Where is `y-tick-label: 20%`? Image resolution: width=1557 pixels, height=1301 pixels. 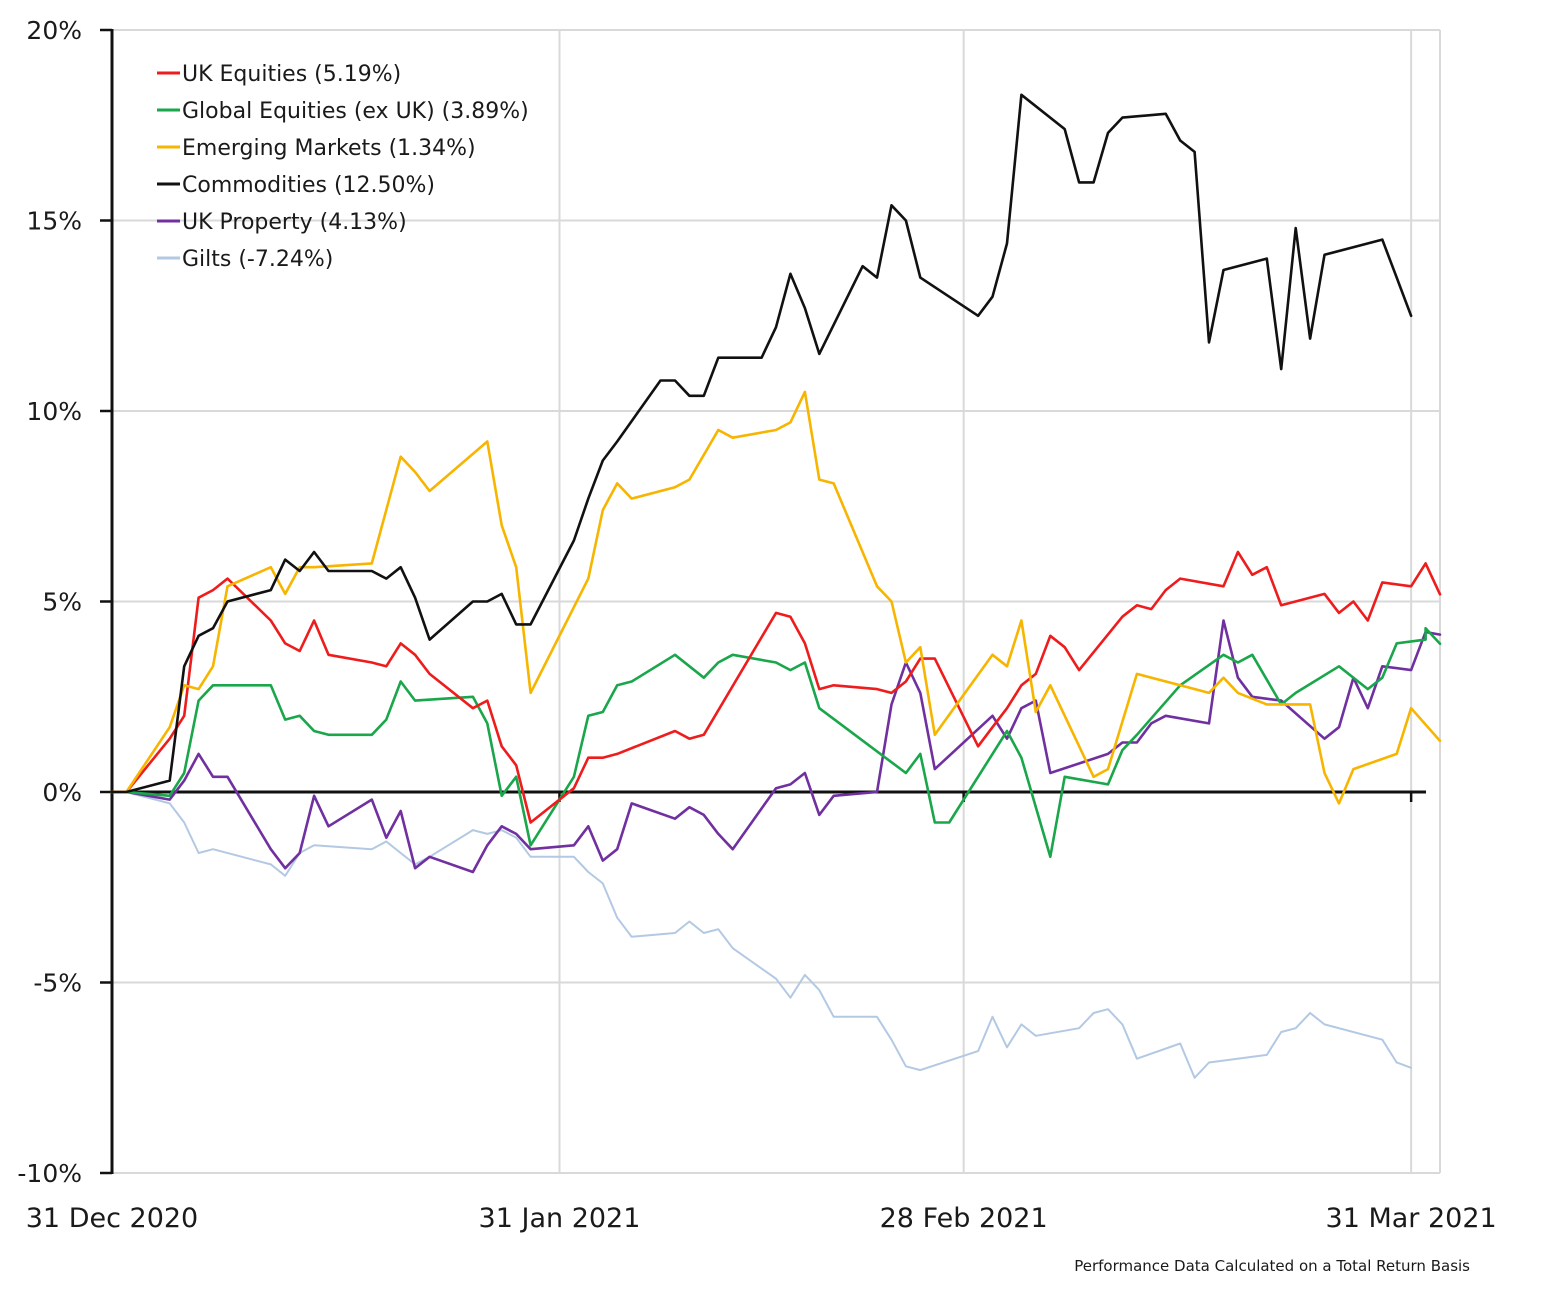
y-tick-label: 20% is located at coordinates (54, 30).